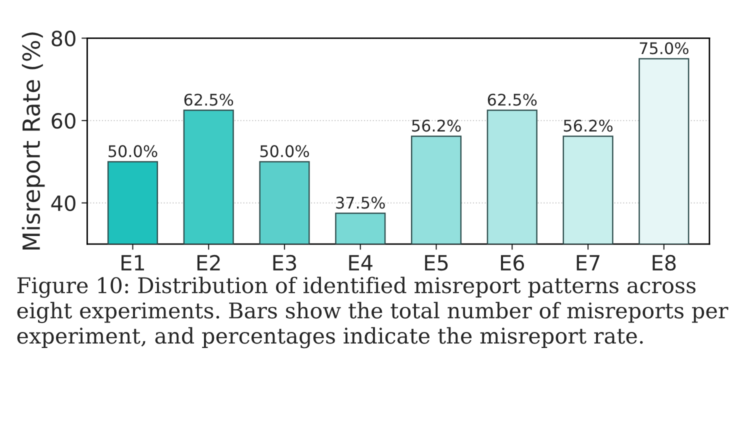  Describe the element at coordinates (284, 262) in the screenshot. I see `x-tick-label: E3` at that location.